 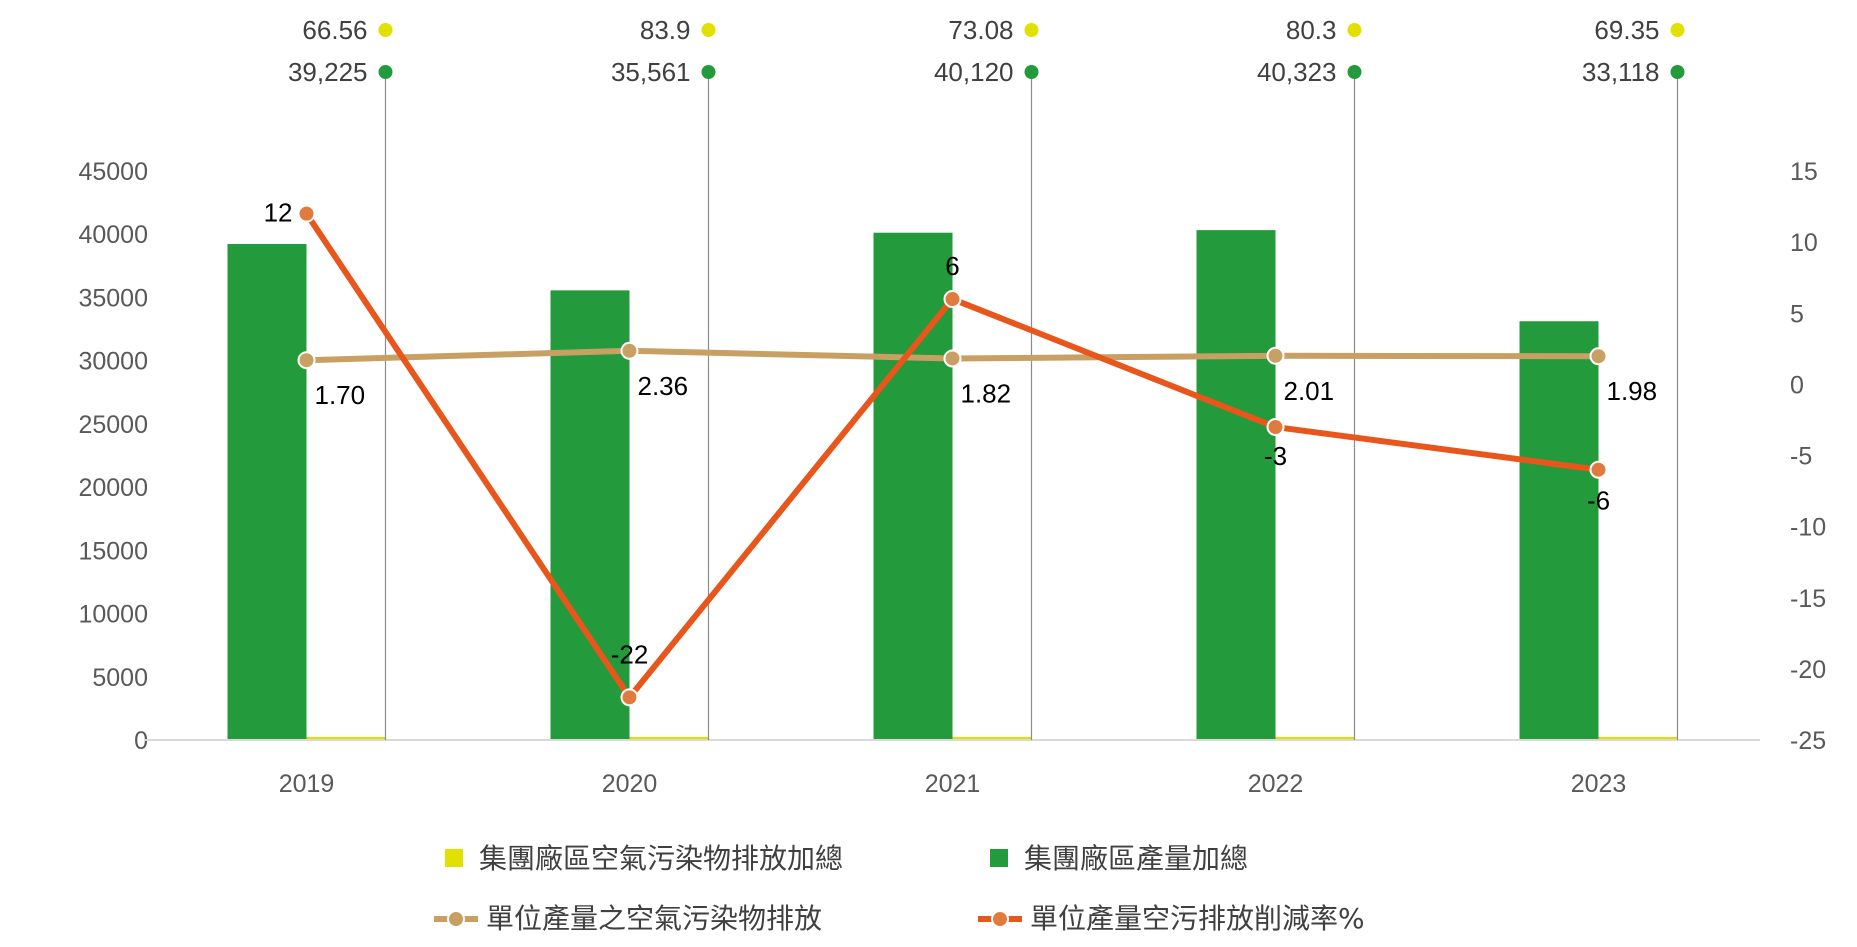 What do you see at coordinates (1626, 30) in the screenshot?
I see `emission-data-label: 69.35` at bounding box center [1626, 30].